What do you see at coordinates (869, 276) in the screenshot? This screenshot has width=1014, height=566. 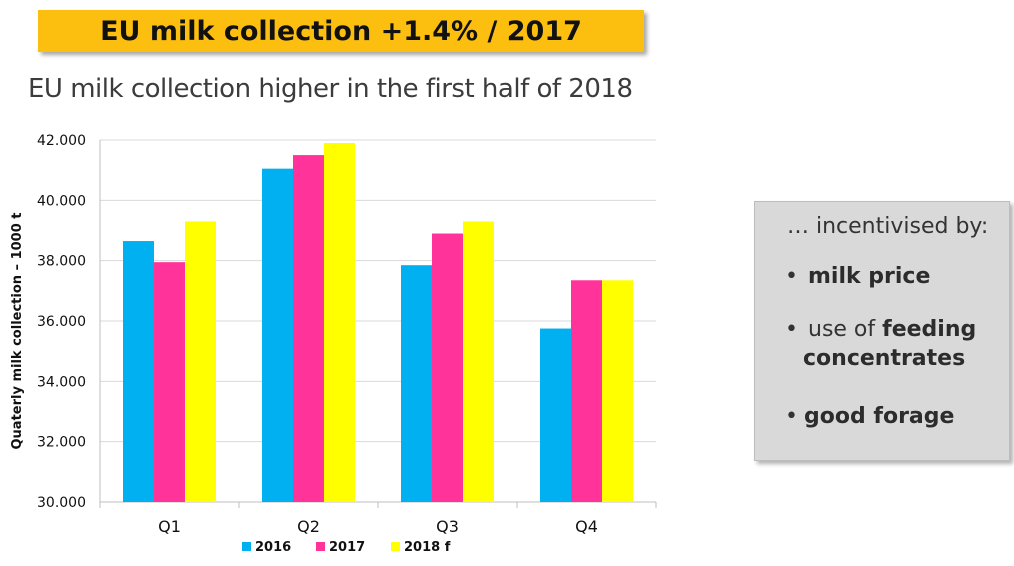 I see `incentive-milk-price-text: milk price` at bounding box center [869, 276].